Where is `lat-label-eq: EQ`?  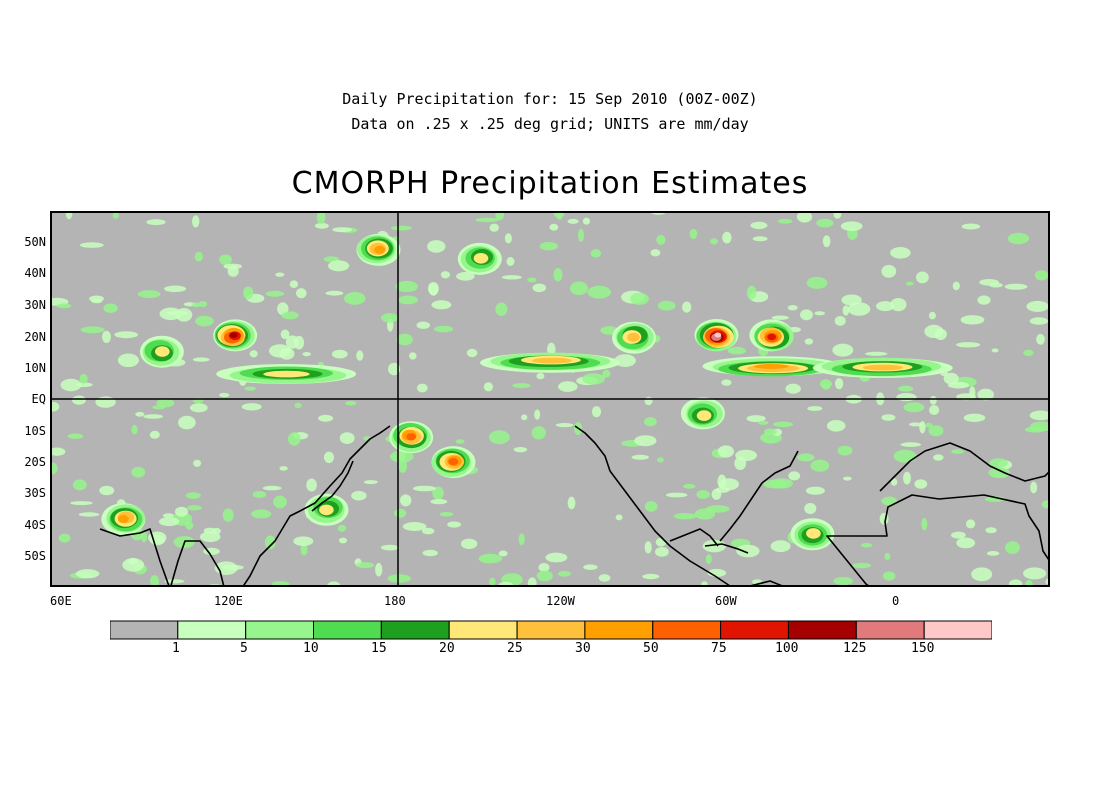 lat-label-eq: EQ is located at coordinates (38, 399).